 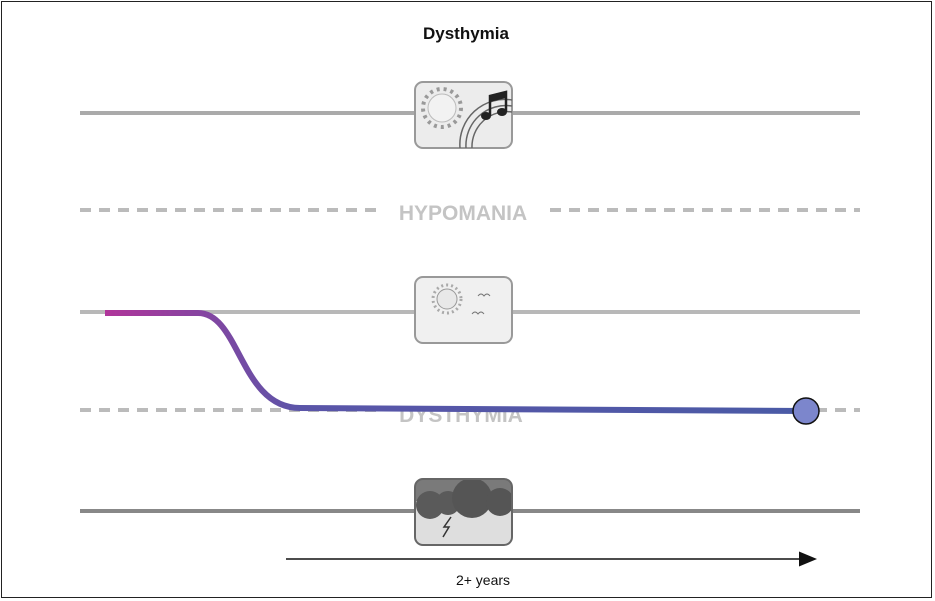 I want to click on current-mood-marker, so click(x=806, y=411).